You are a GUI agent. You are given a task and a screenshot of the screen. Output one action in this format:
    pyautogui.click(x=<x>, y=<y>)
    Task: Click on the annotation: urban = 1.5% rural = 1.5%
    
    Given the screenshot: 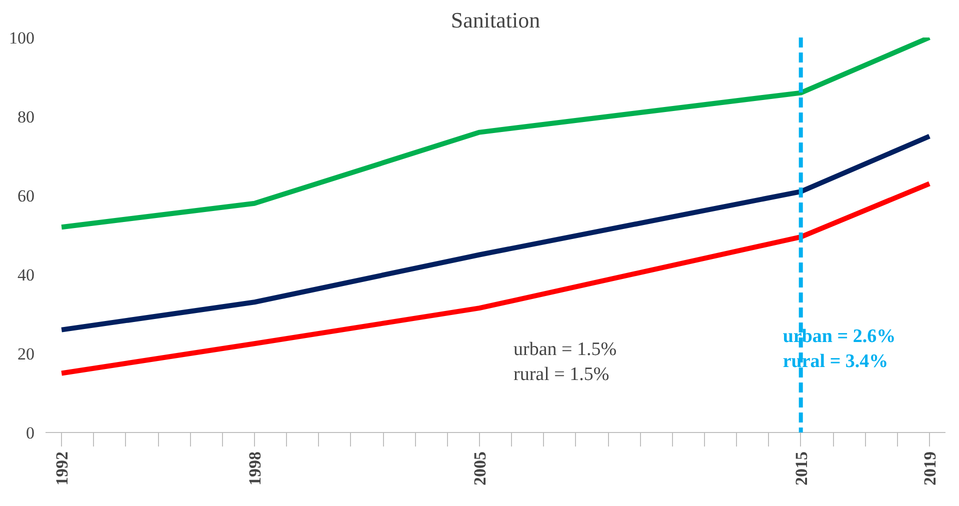 What is the action you would take?
    pyautogui.click(x=565, y=362)
    